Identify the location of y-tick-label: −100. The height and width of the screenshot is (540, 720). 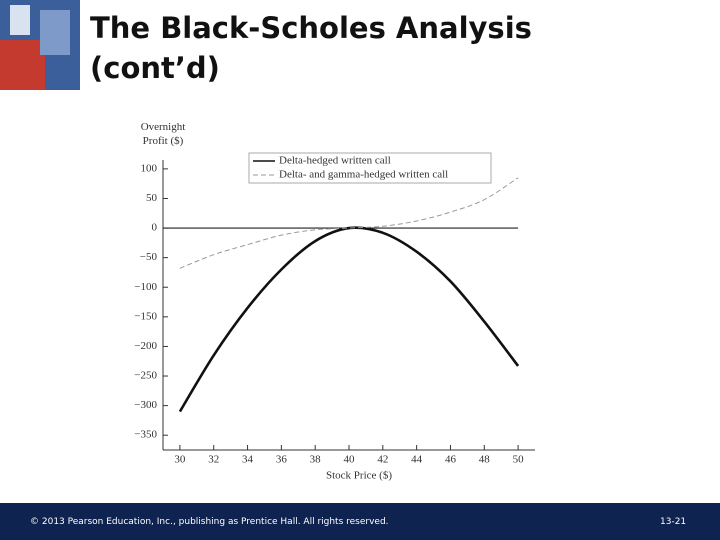
(145, 287).